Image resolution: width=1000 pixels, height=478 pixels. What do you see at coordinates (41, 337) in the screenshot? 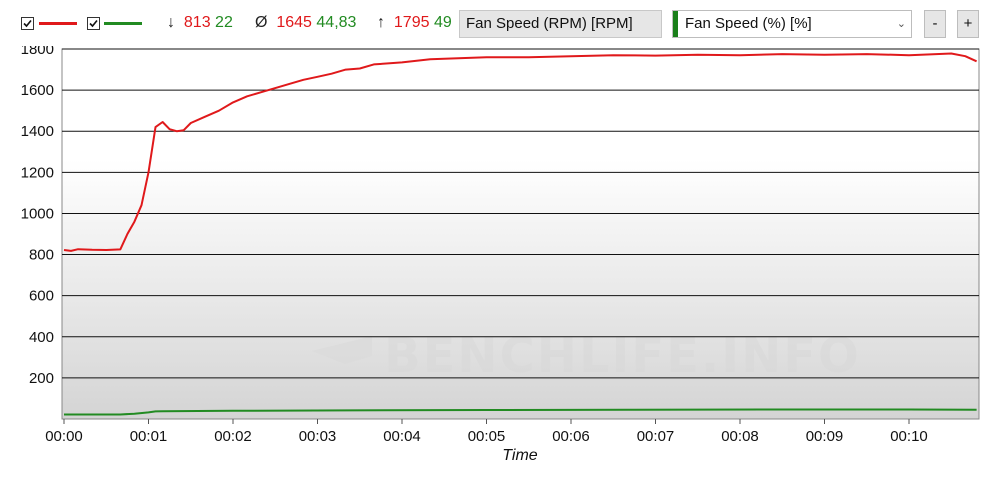
I see `y-tick-label: 400` at bounding box center [41, 337].